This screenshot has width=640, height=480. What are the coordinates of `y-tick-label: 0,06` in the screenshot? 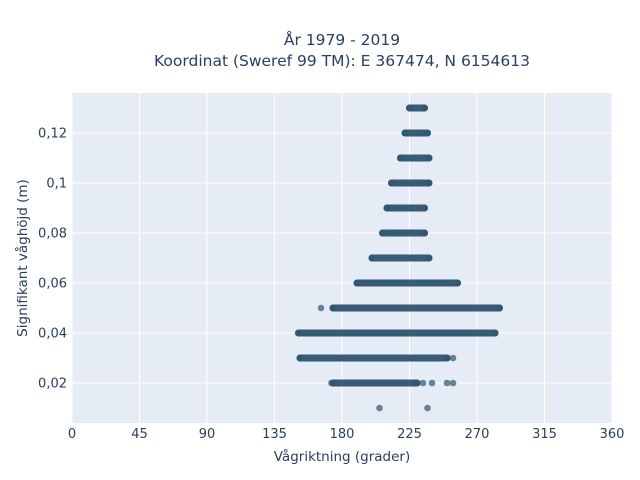 It's located at (52, 284).